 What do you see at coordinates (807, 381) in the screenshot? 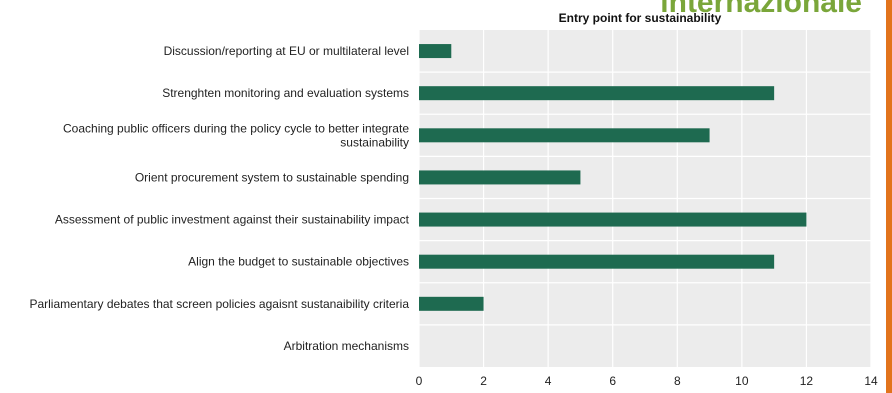
I see `x-tick-label: 12` at bounding box center [807, 381].